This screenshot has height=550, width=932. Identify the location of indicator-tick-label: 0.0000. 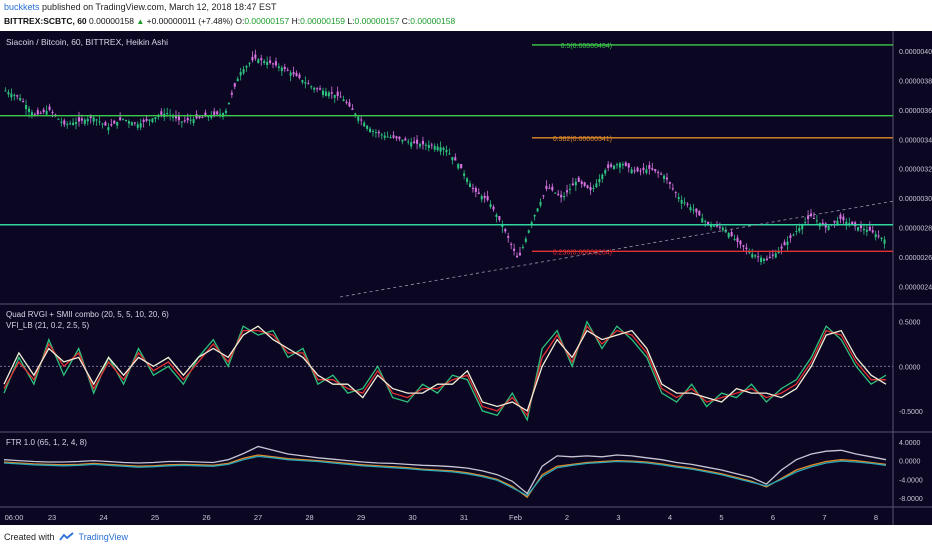
(910, 462).